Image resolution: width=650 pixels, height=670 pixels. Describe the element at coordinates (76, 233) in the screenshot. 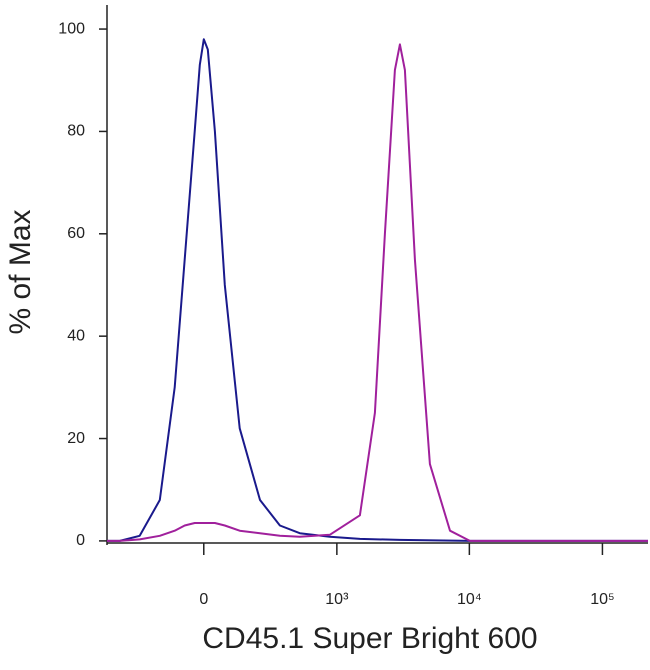

I see `y-tick-label: 60` at that location.